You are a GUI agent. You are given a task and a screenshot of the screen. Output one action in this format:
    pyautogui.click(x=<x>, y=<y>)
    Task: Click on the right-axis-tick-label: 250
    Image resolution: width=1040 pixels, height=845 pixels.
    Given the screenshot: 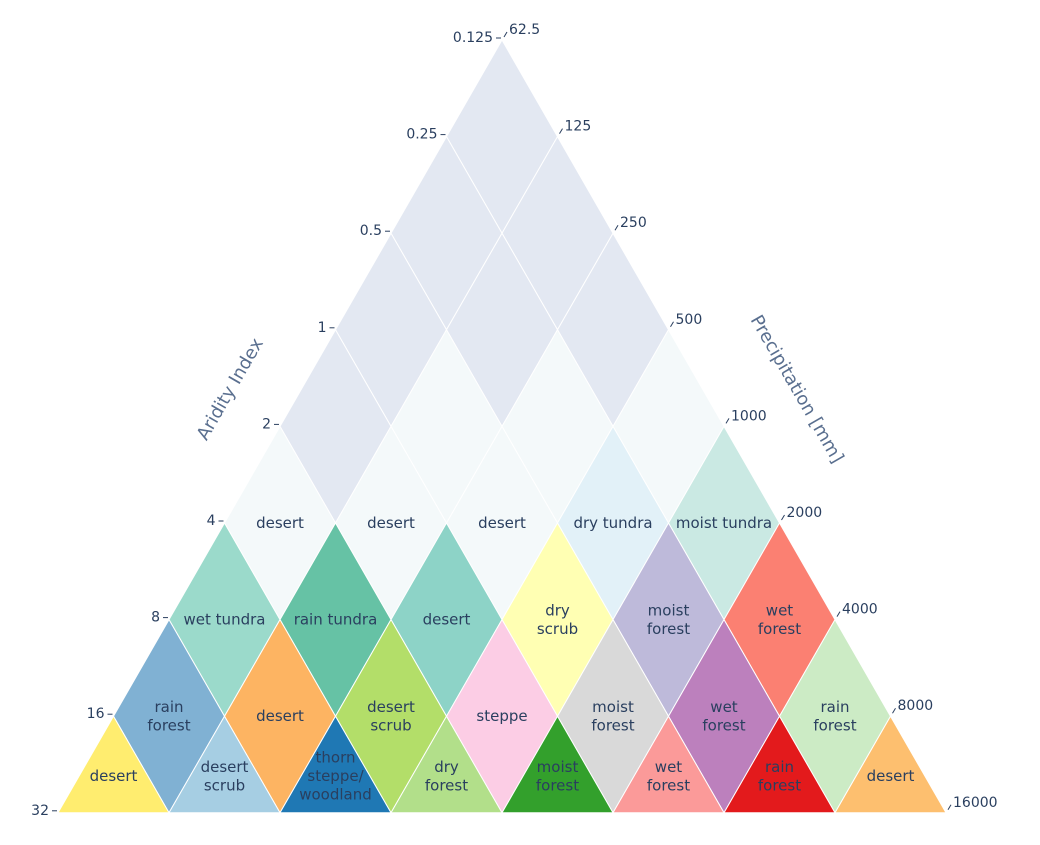 What is the action you would take?
    pyautogui.click(x=633, y=223)
    